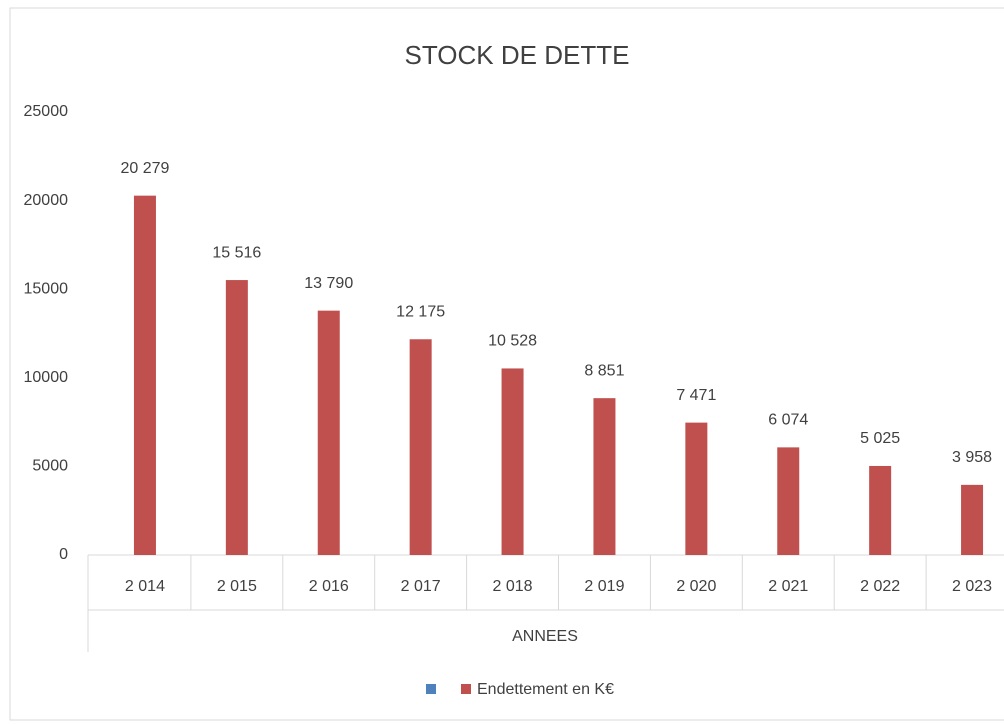  I want to click on x-tick-label: 2 018, so click(513, 586).